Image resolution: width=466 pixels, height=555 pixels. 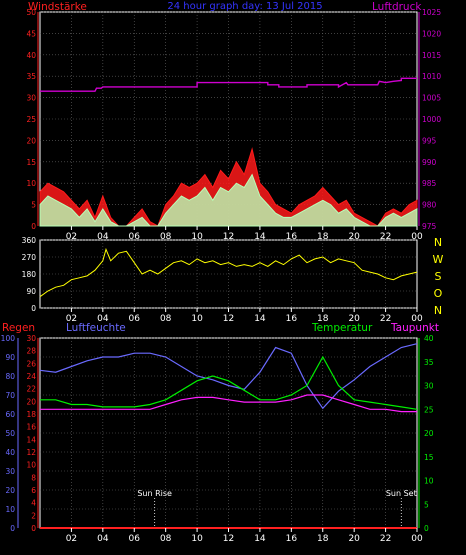 What do you see at coordinates (426, 504) in the screenshot?
I see `temperature-tick-label: 5` at bounding box center [426, 504].